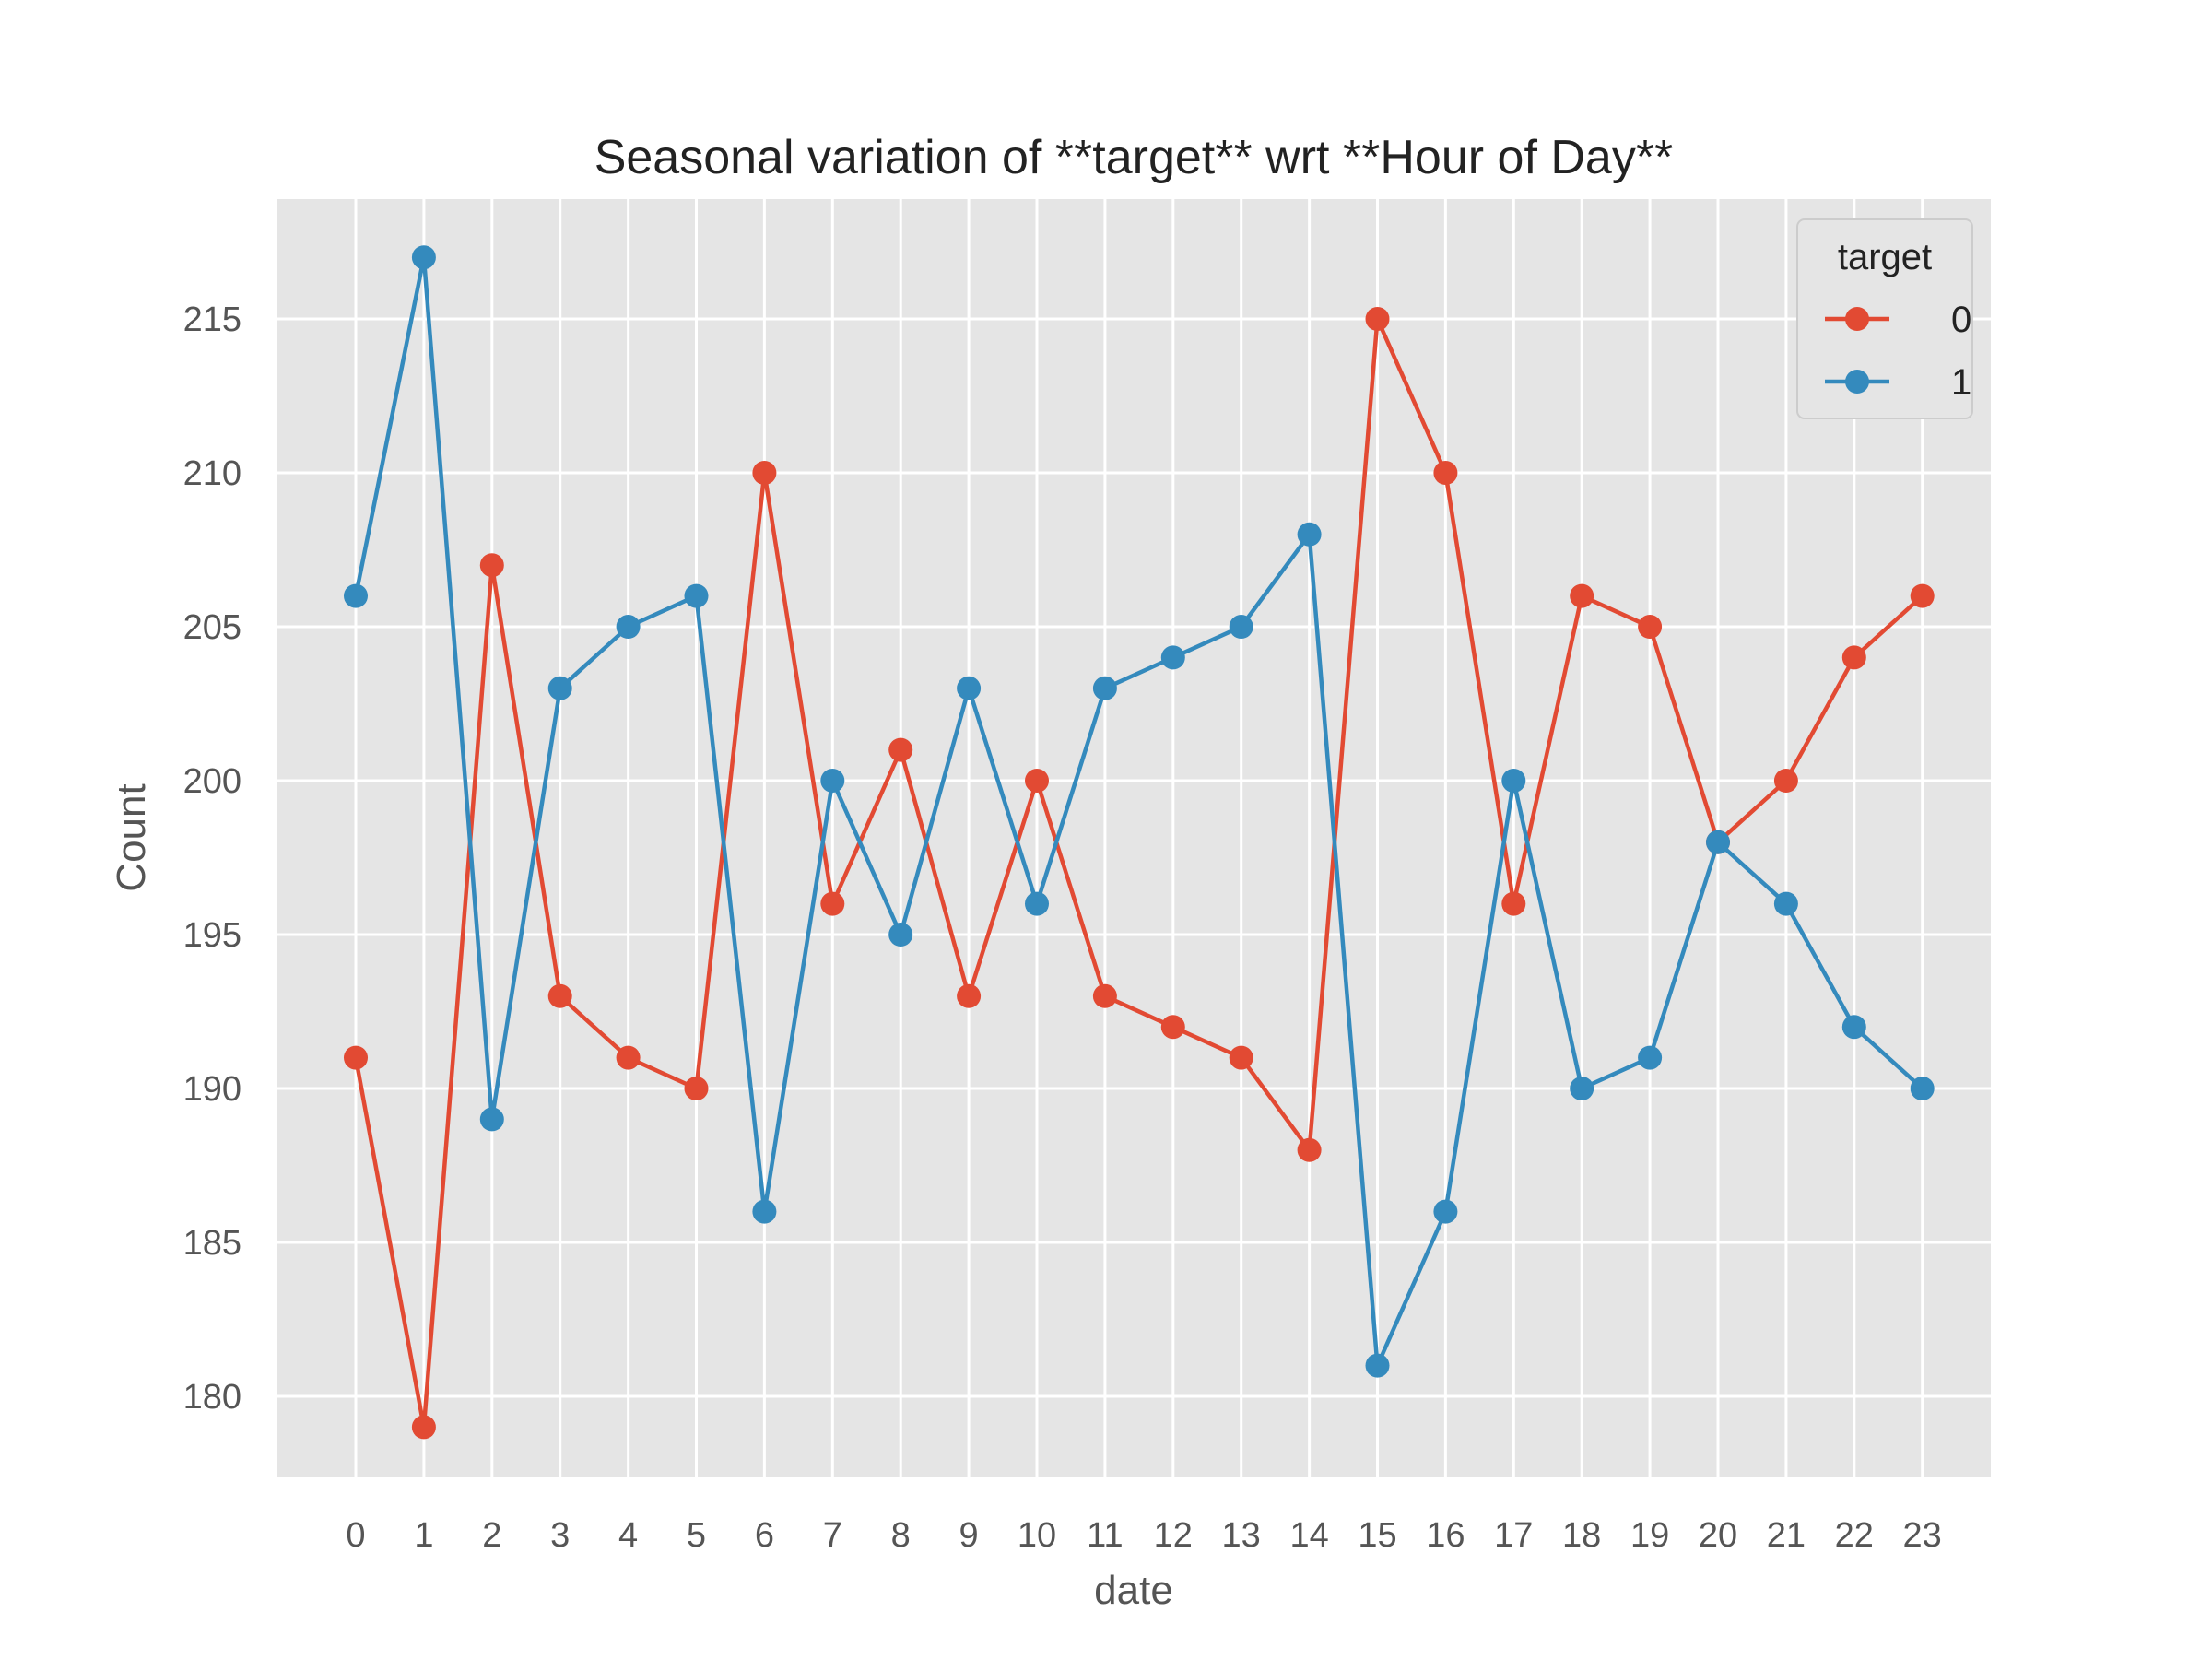  I want to click on x-tick-label: 17, so click(1513, 1535).